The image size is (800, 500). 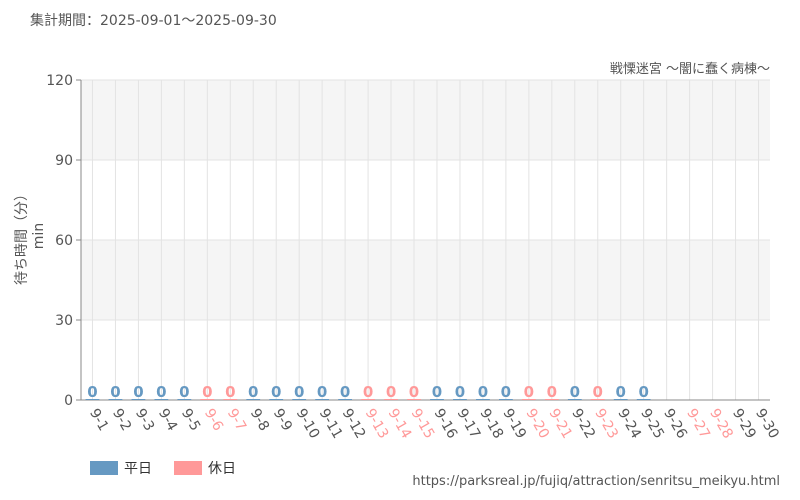 What do you see at coordinates (64, 241) in the screenshot?
I see `y-tick-label: 60` at bounding box center [64, 241].